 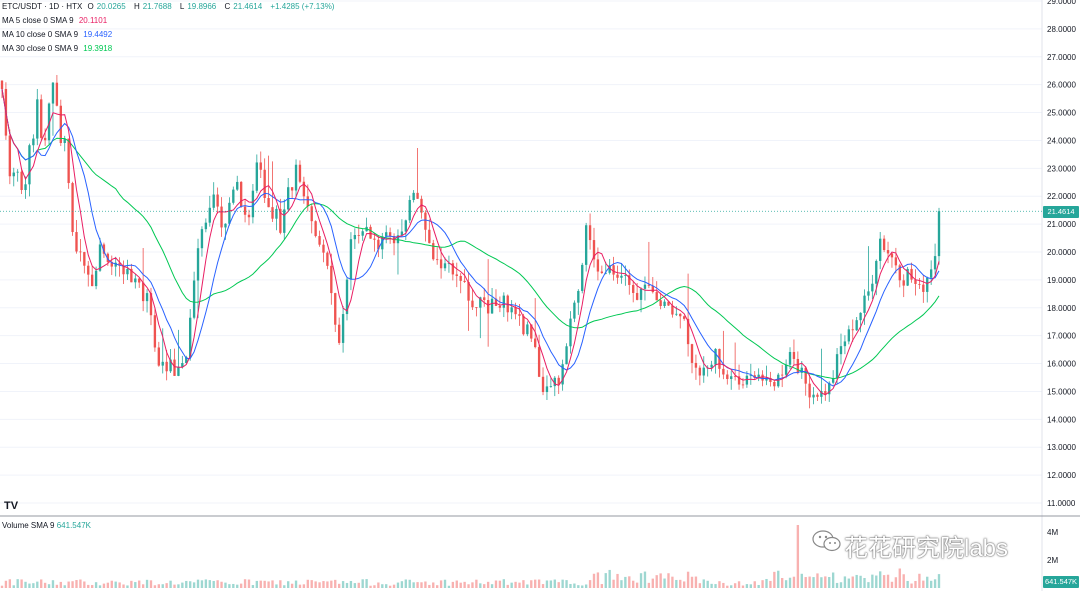 I want to click on ma10-label: MA 10 close 0 SMA 9, so click(x=40, y=34).